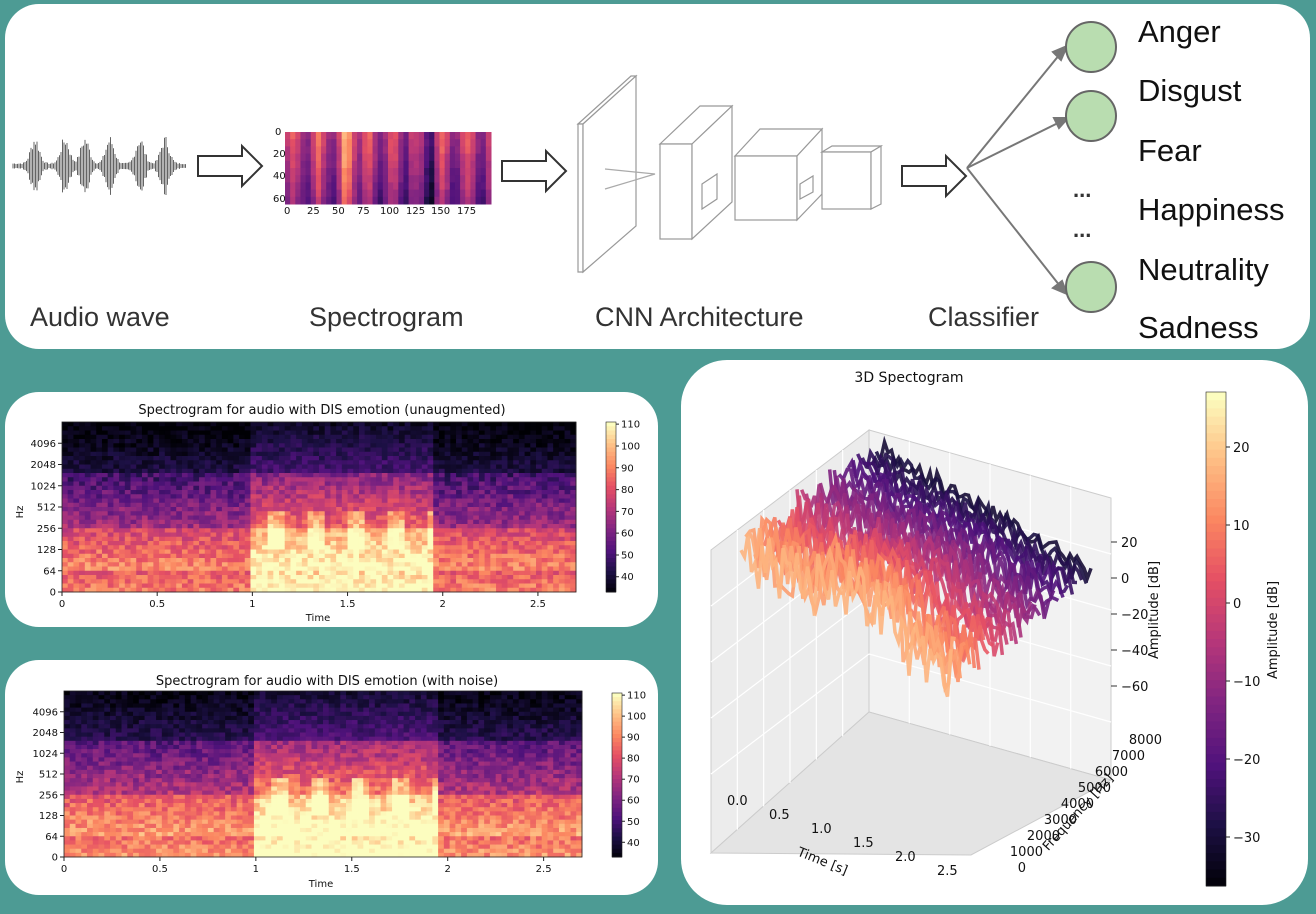 This screenshot has width=1316, height=914. Describe the element at coordinates (99, 166) in the screenshot. I see `audio-waveform` at that location.